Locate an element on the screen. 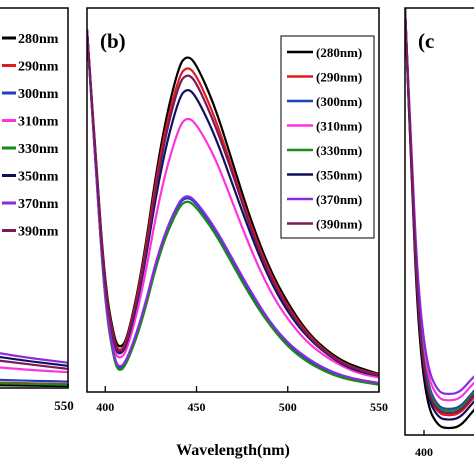 This screenshot has height=474, width=474. panel-b-tick-label-1: 450 is located at coordinates (197, 407).